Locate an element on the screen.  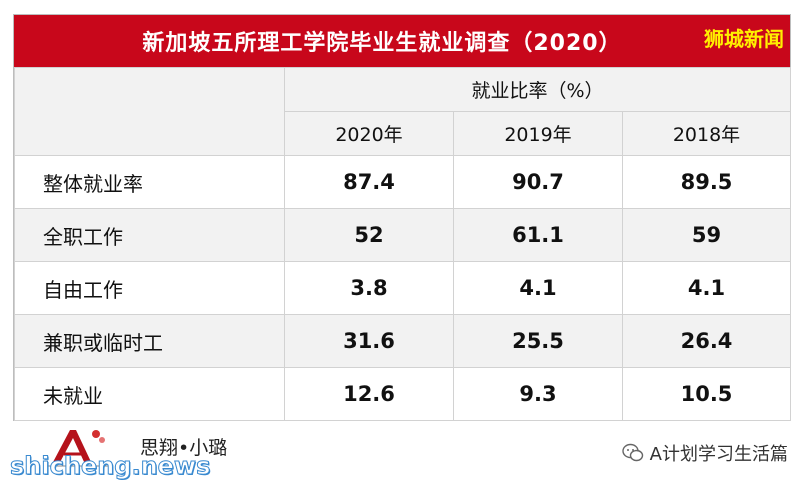
account-name: A计划学习生活篇 is located at coordinates (718, 454).